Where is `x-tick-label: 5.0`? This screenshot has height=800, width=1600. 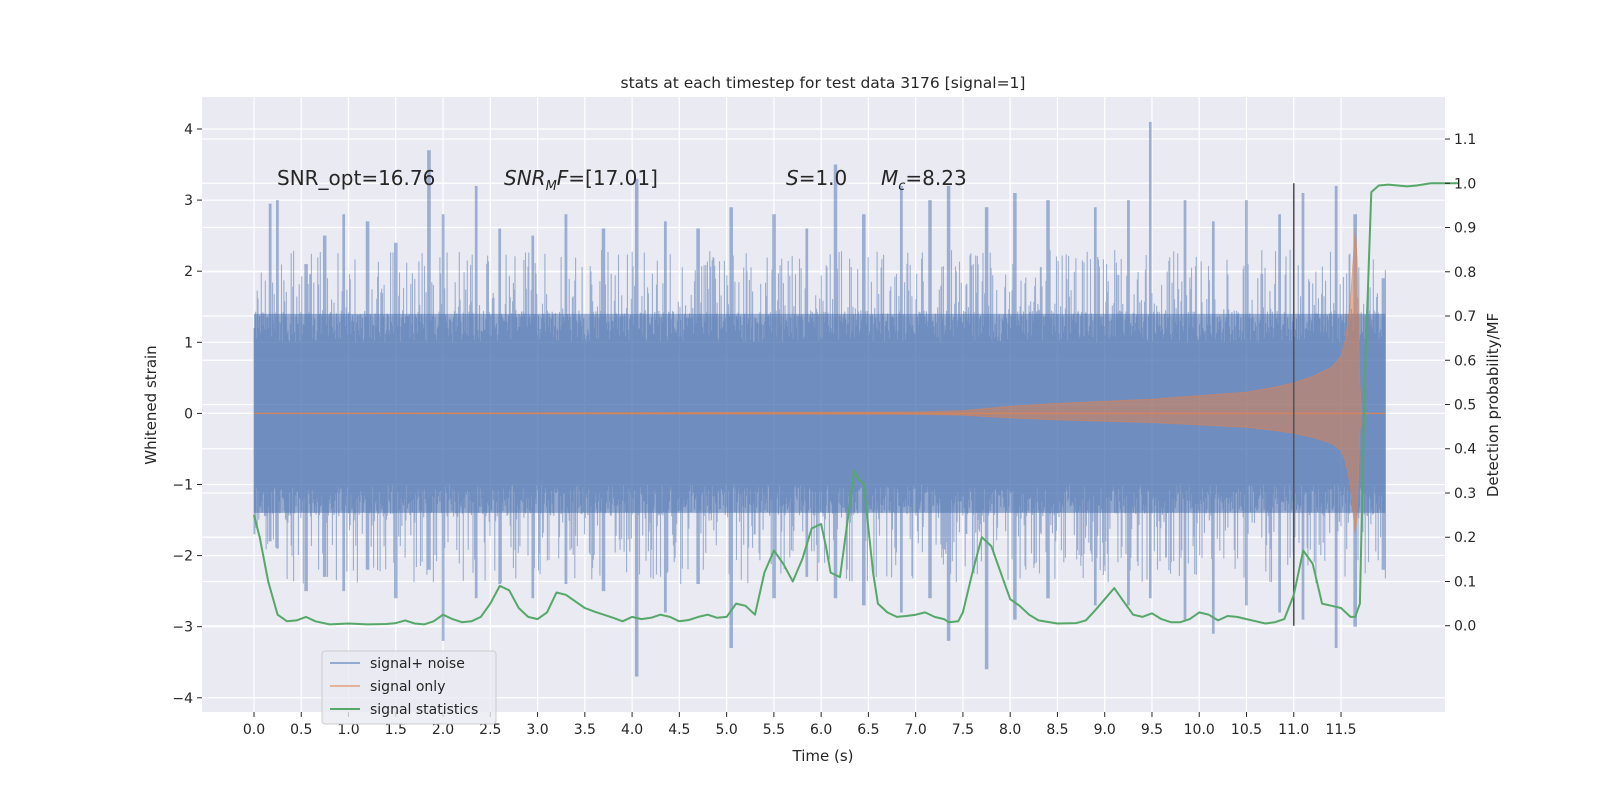 x-tick-label: 5.0 is located at coordinates (726, 730).